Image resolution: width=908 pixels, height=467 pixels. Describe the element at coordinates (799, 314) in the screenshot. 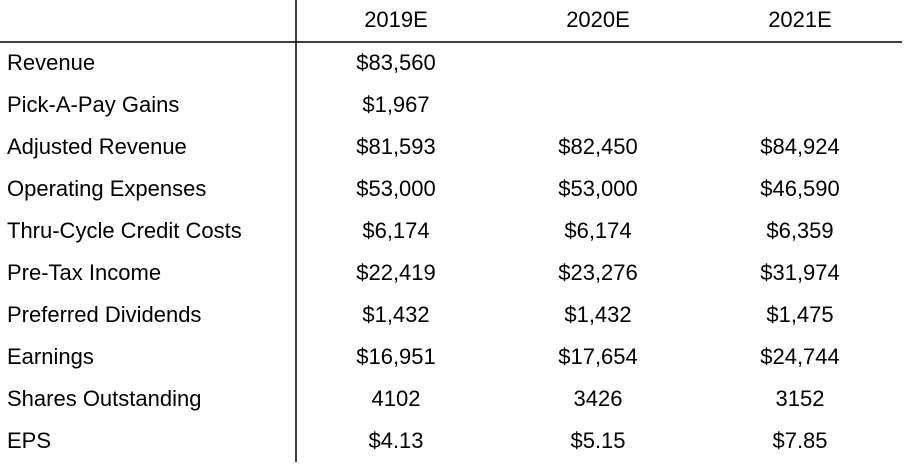

I see `cell-value: $1,475` at that location.